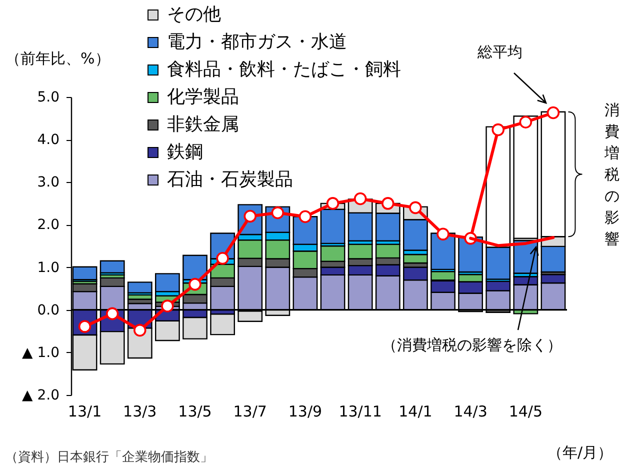 This screenshot has height=466, width=625. What do you see at coordinates (48, 268) in the screenshot?
I see `y-tick-label: 1.0` at bounding box center [48, 268].